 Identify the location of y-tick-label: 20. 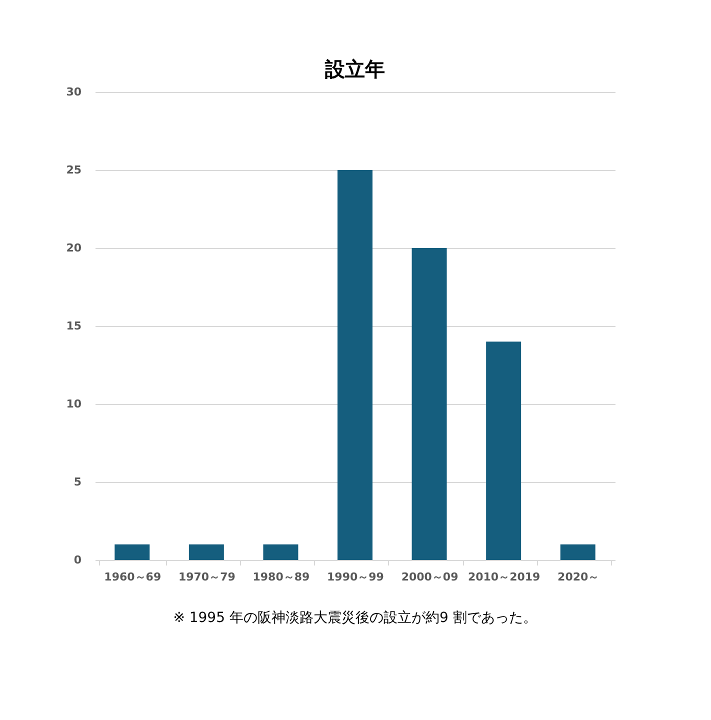
(74, 248).